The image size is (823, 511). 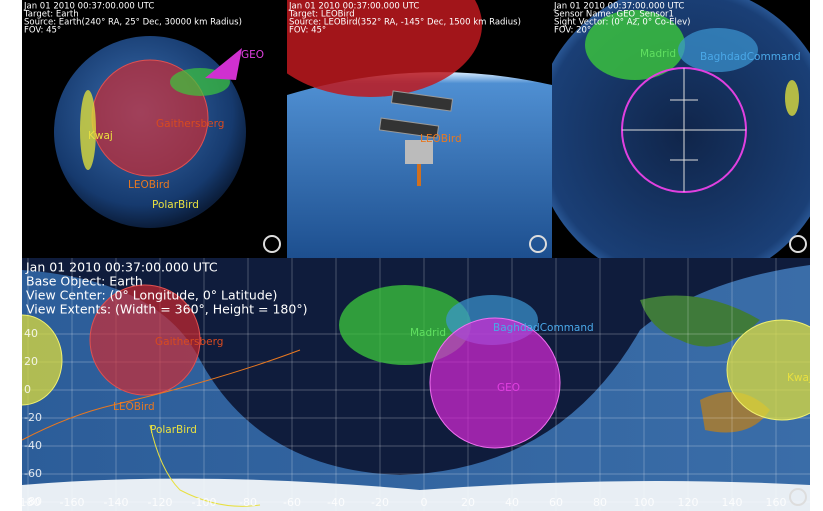 What do you see at coordinates (33, 445) in the screenshot?
I see `y-tick-label: -40` at bounding box center [33, 445].